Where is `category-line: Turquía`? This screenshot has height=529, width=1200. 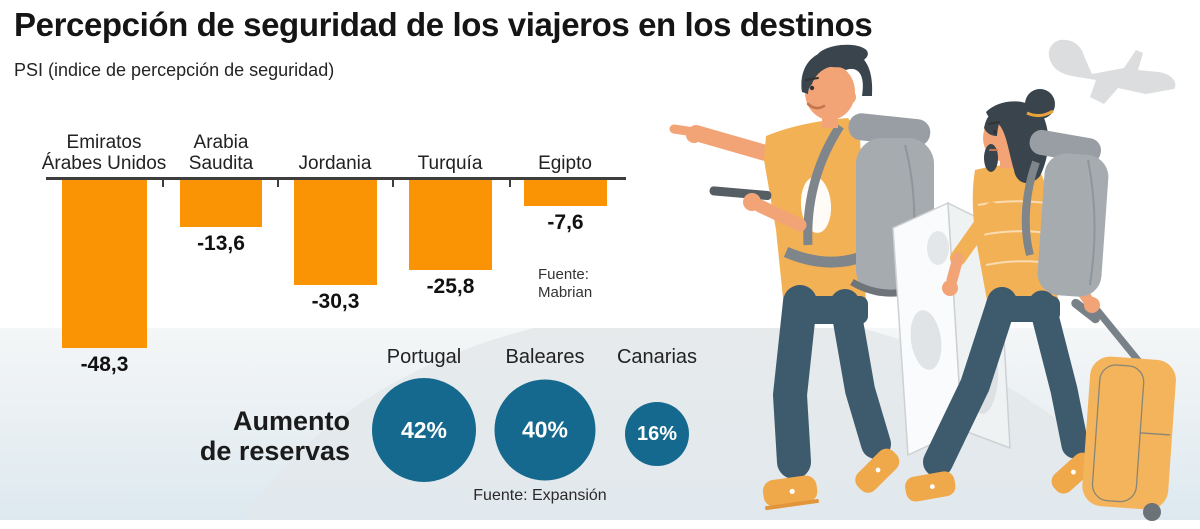 category-line: Turquía is located at coordinates (450, 163).